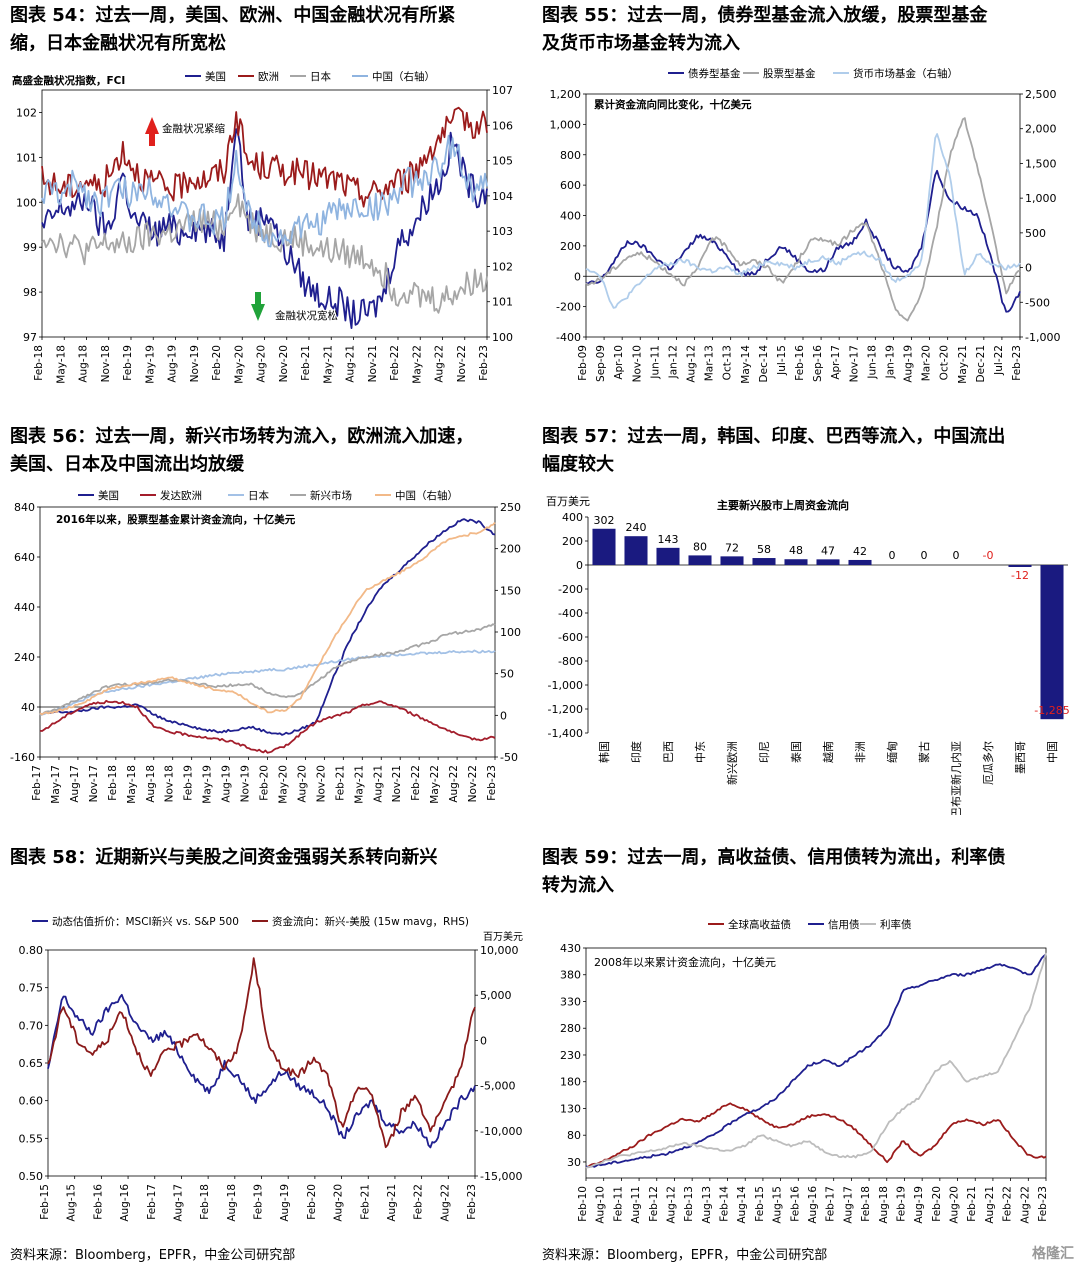 The image size is (1080, 1267). What do you see at coordinates (208, 784) in the screenshot?
I see `x-tick-label: May-19` at bounding box center [208, 784].